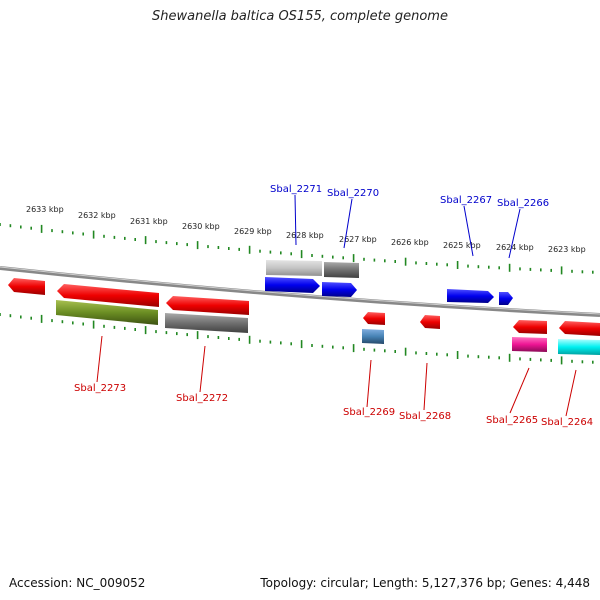 The width and height of the screenshot is (600, 600). I want to click on kbp-label: 2626 kbp, so click(410, 242).